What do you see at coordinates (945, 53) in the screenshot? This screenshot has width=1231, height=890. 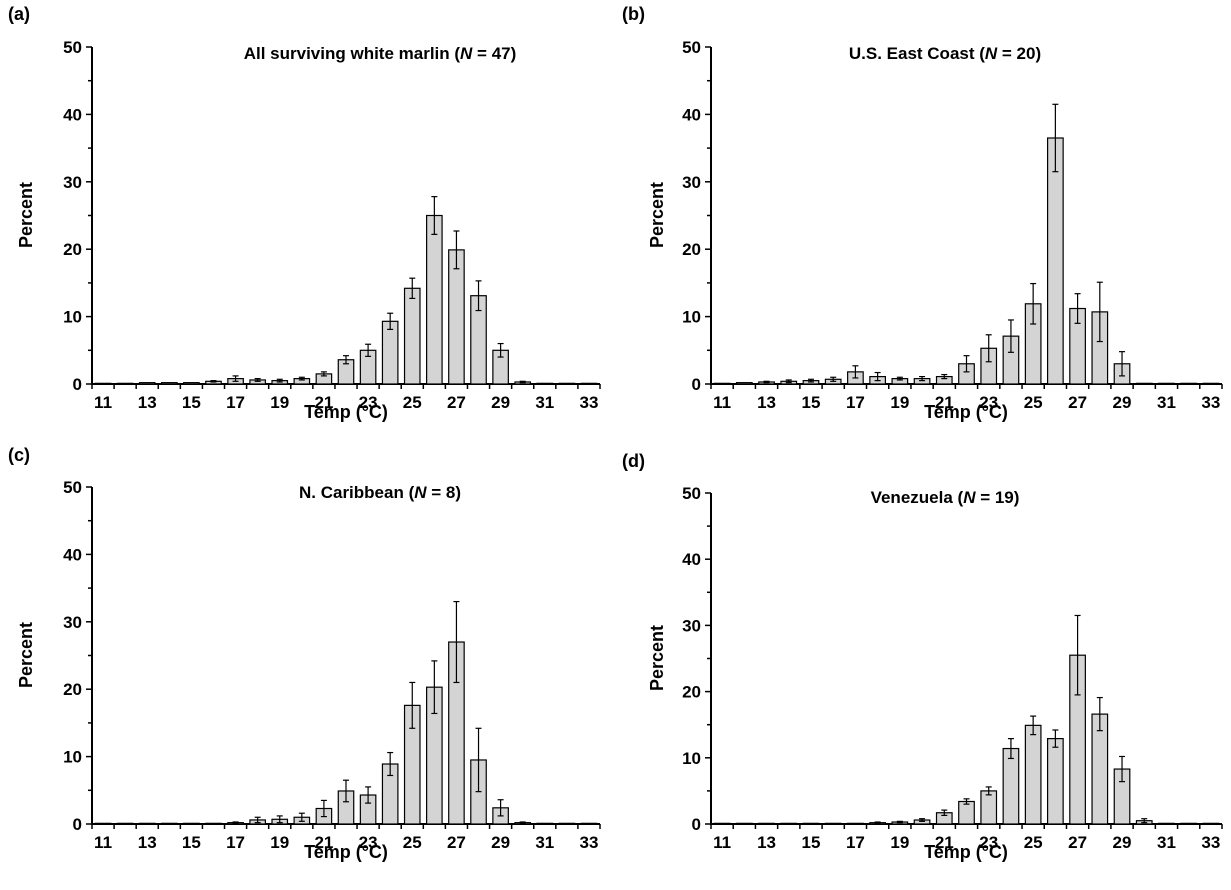 I see `chart-title: U.S. East Coast (N = 20)` at bounding box center [945, 53].